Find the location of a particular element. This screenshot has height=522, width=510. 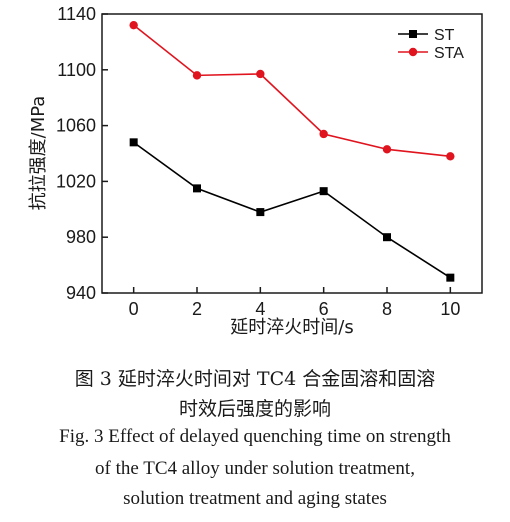

y-tick-label: 980 is located at coordinates (81, 237).